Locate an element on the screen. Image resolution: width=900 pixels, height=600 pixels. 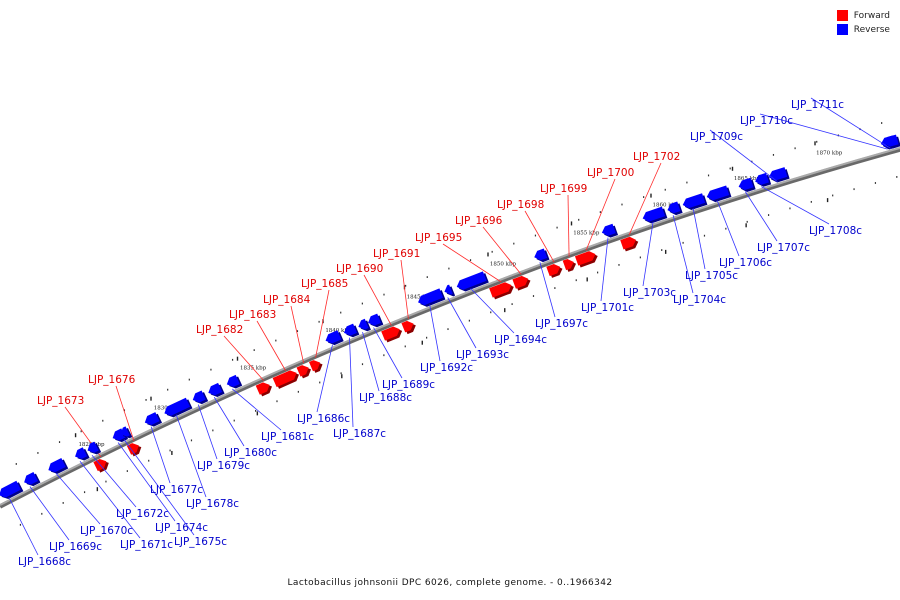
legend-forward: Forward is located at coordinates (863, 15).